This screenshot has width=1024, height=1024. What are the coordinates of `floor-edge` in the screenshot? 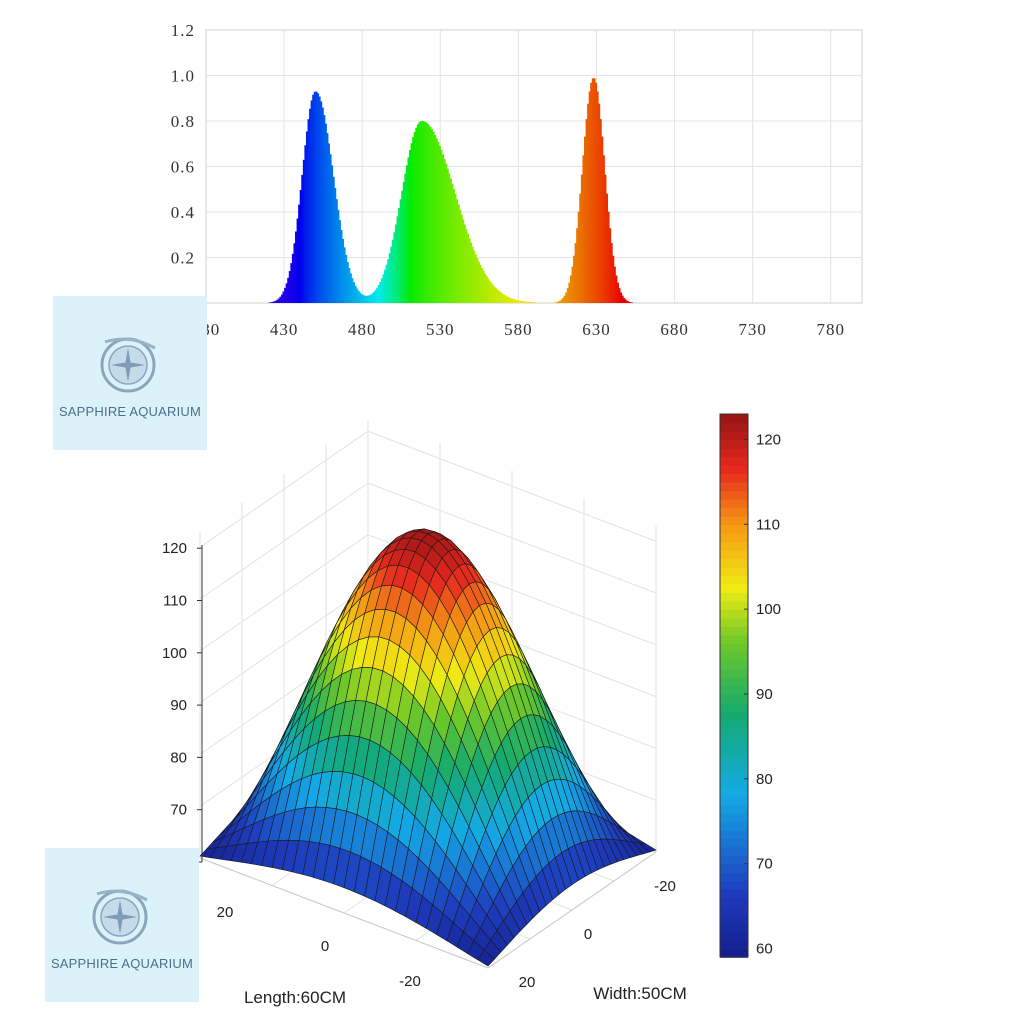 It's located at (428, 910).